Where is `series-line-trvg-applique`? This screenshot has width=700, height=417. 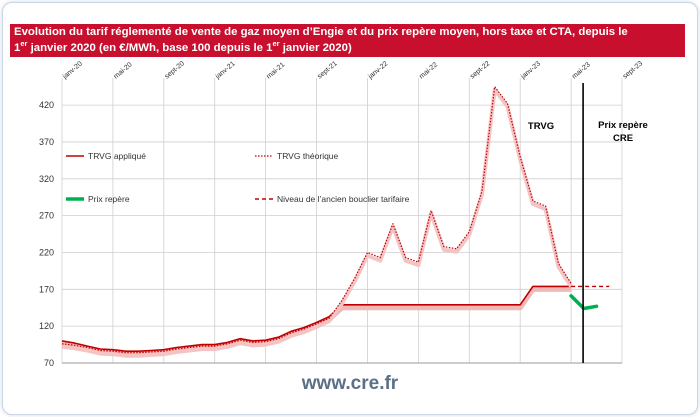
series-line-trvg-applique is located at coordinates (316, 319).